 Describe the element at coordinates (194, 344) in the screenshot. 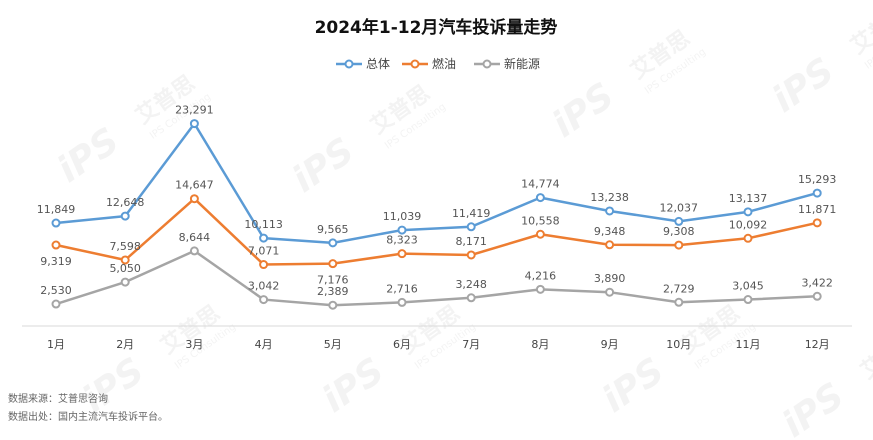

I see `x-tick-label: 3月` at that location.